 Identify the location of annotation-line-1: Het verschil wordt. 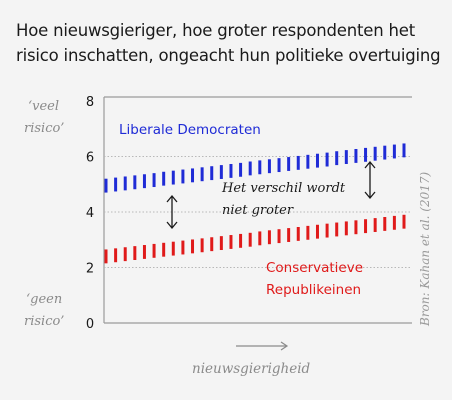
(283, 188).